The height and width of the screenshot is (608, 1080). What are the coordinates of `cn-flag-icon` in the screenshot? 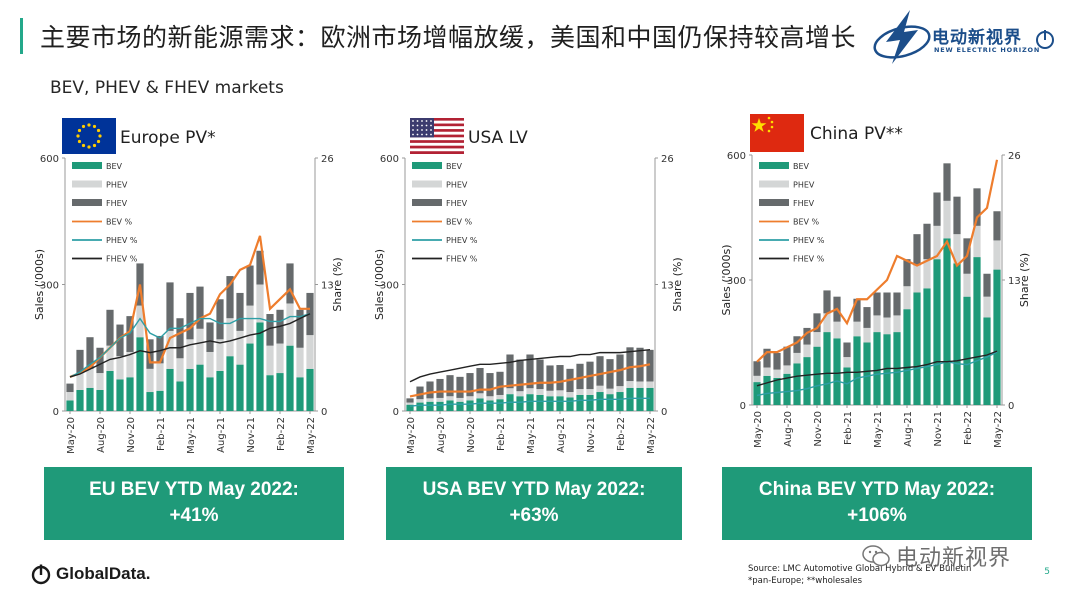 It's located at (777, 135).